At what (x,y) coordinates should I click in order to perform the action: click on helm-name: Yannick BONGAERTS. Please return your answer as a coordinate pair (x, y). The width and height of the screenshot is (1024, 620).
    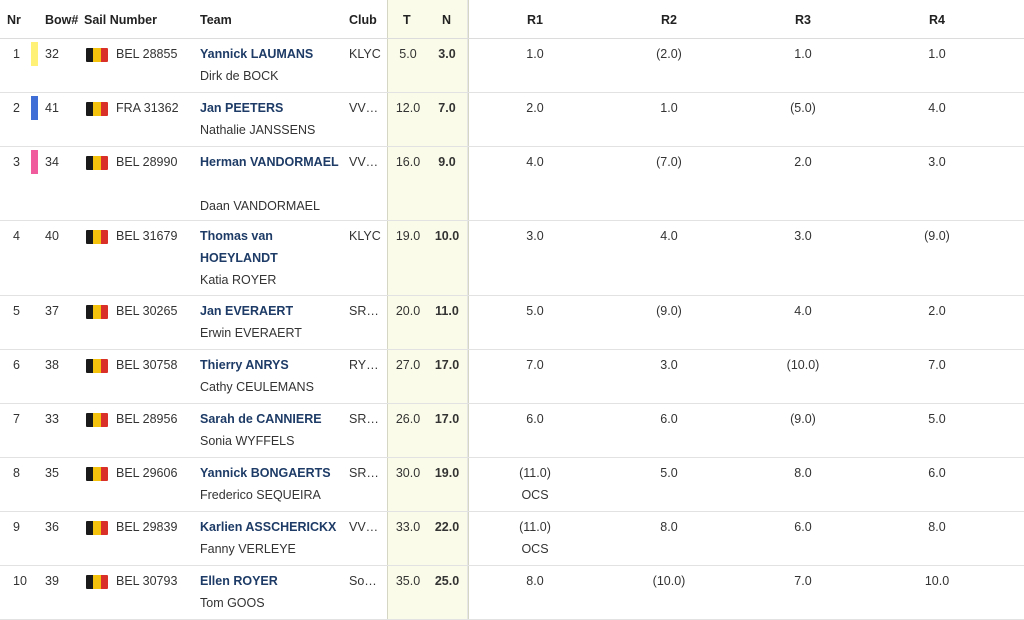
    Looking at the image, I should click on (265, 473).